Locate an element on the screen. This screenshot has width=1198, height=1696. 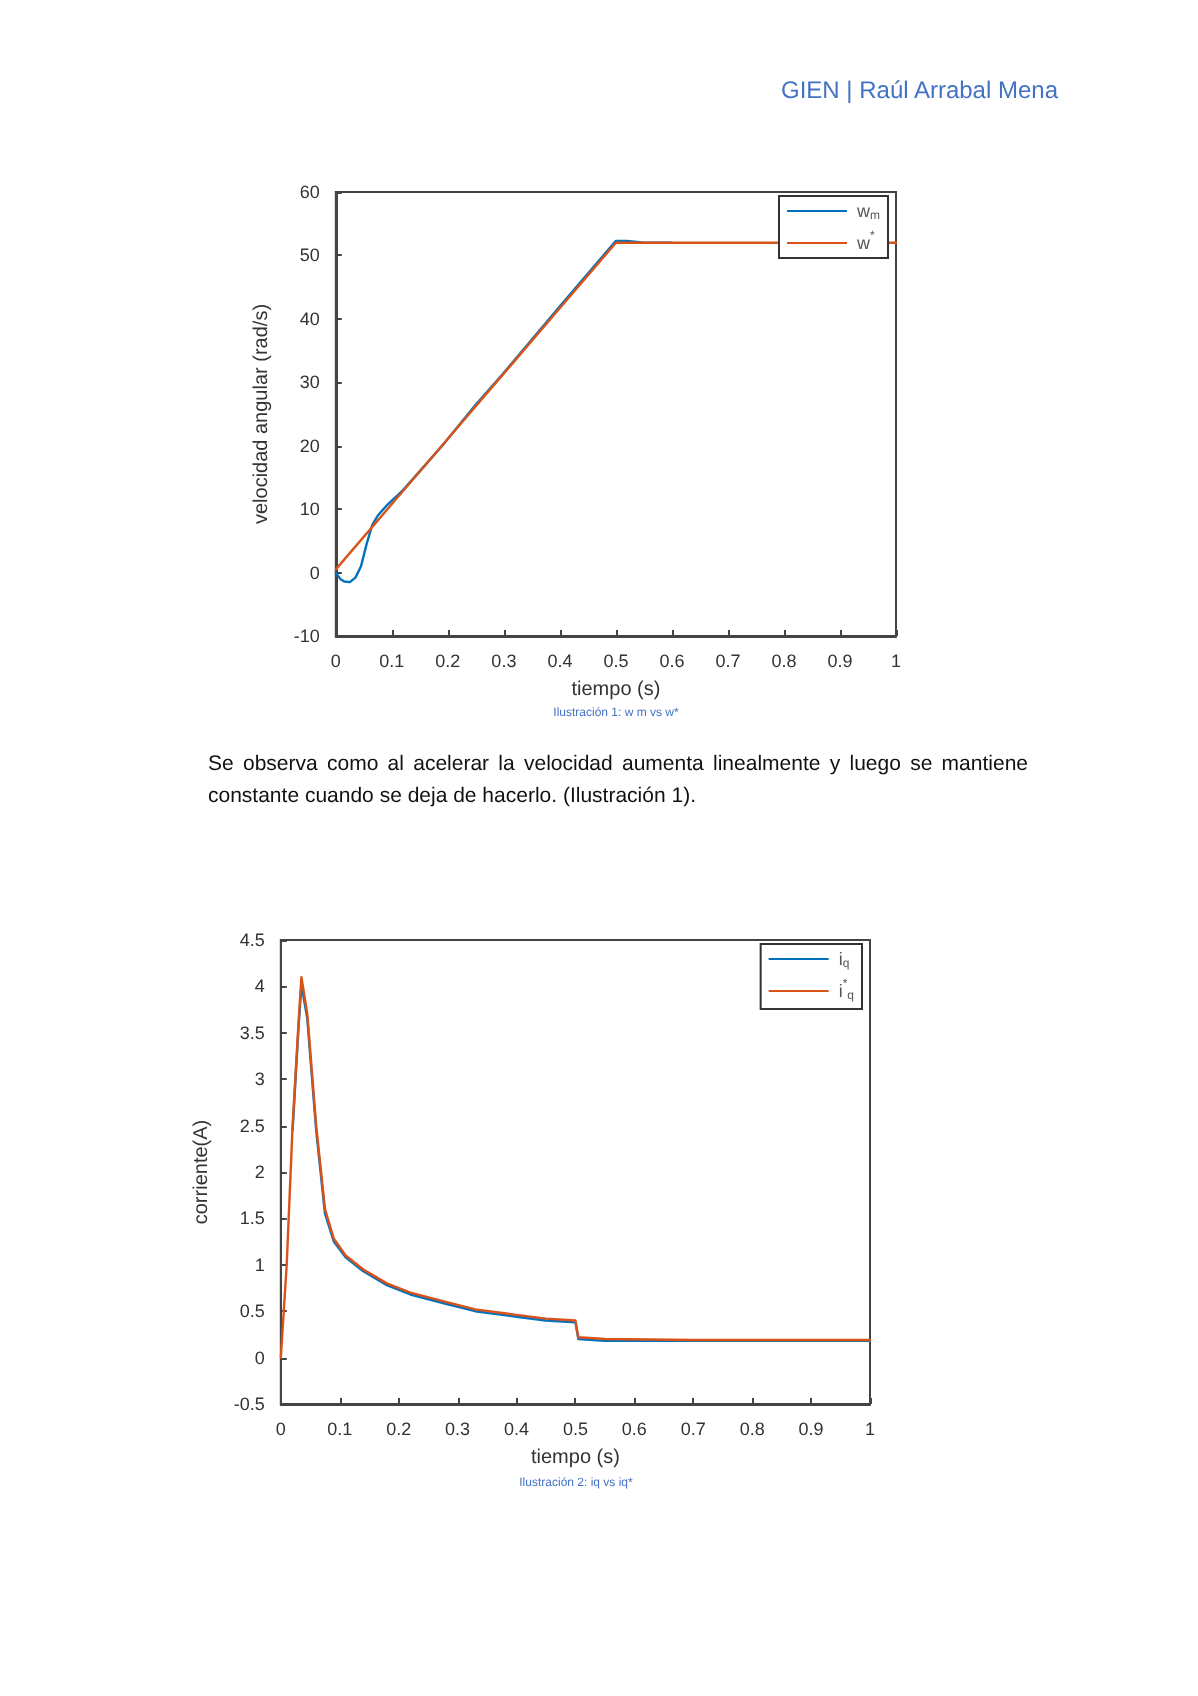
y-axis-title: corriente(A) is located at coordinates (202, 1172).